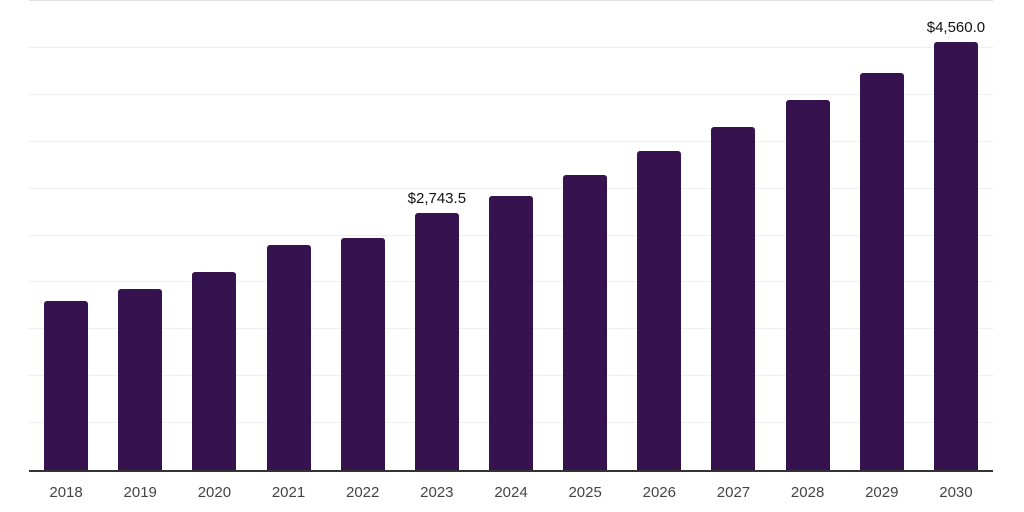 Image resolution: width=1024 pixels, height=512 pixels. What do you see at coordinates (66, 385) in the screenshot?
I see `bar-2018` at bounding box center [66, 385].